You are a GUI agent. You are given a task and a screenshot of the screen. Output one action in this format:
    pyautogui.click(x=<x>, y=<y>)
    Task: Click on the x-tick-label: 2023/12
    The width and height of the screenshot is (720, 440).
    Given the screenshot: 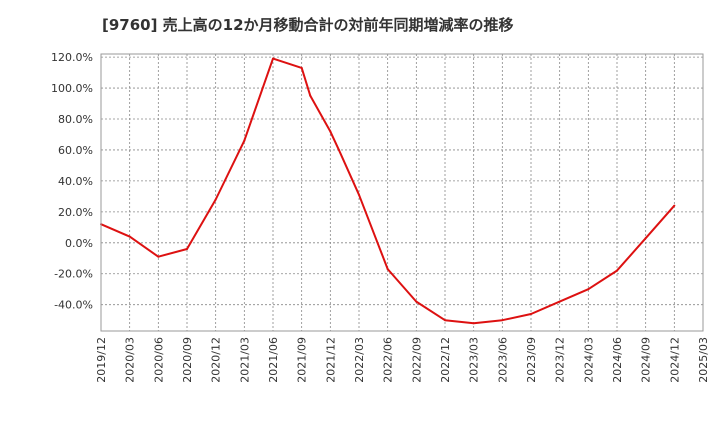 What is the action you would take?
    pyautogui.click(x=560, y=360)
    